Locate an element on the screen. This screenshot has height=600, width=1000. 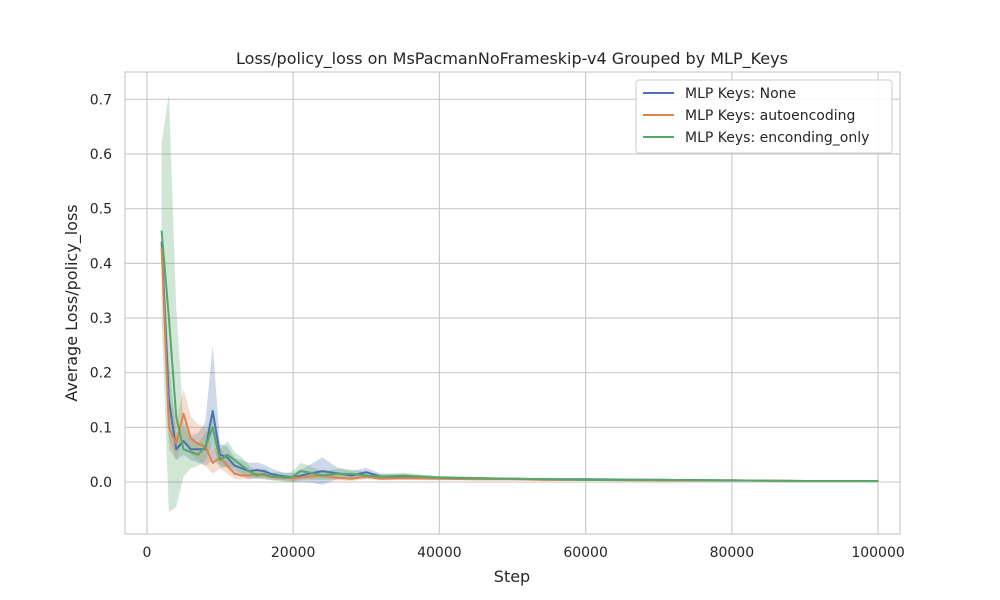
y-tick-label: 0.6 is located at coordinates (101, 155).